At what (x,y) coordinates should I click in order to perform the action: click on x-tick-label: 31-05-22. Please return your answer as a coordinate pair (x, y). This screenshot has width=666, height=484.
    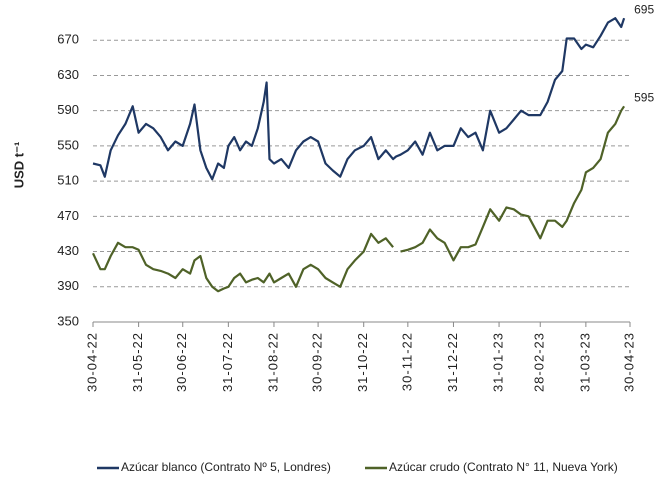
    Looking at the image, I should click on (137, 362).